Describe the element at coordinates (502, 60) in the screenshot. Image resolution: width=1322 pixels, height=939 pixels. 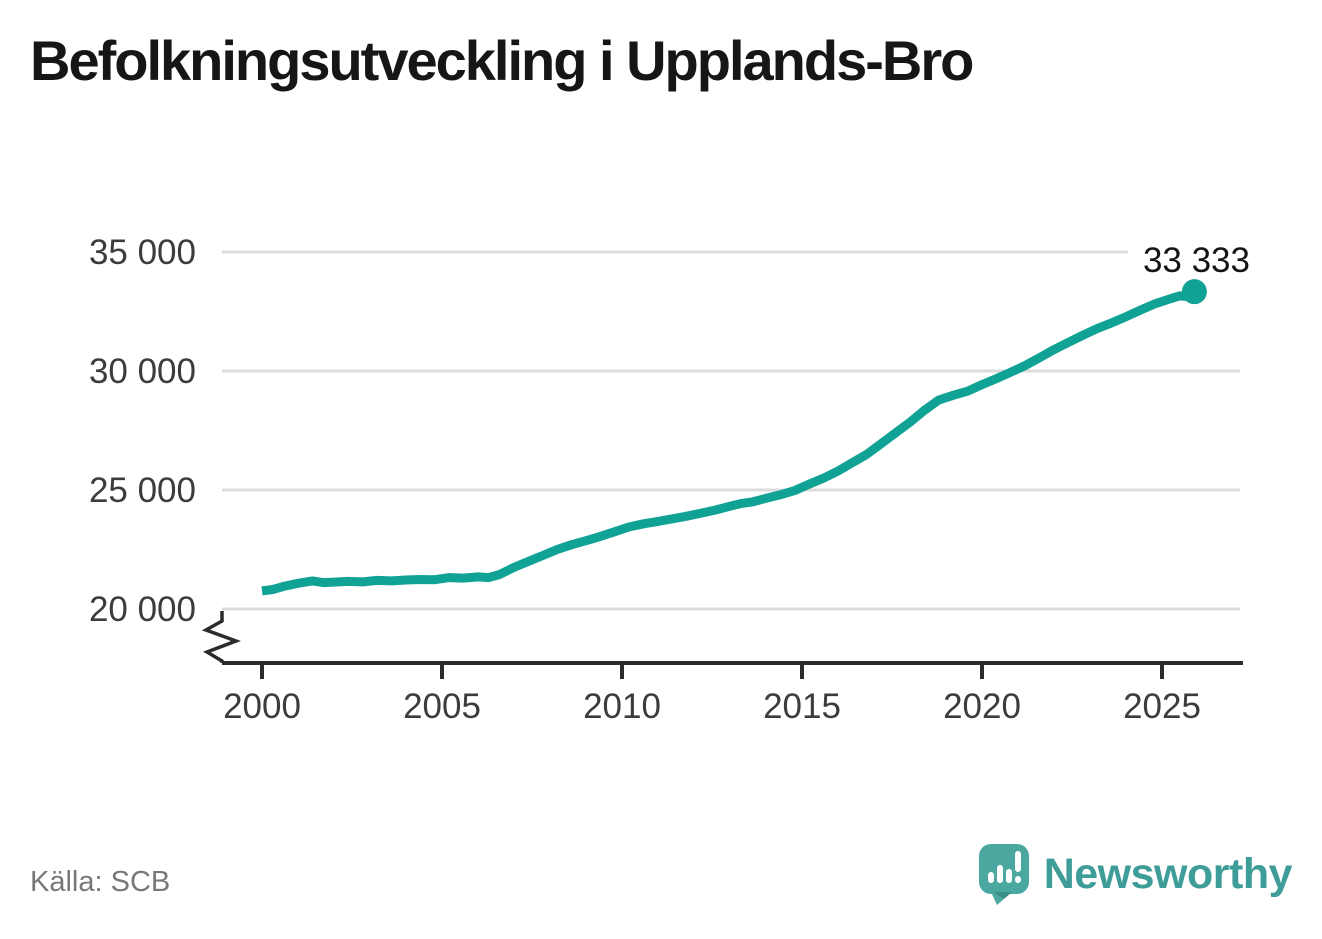
I see `chart-title: Befolkningsutveckling i Upplands-Bro` at that location.